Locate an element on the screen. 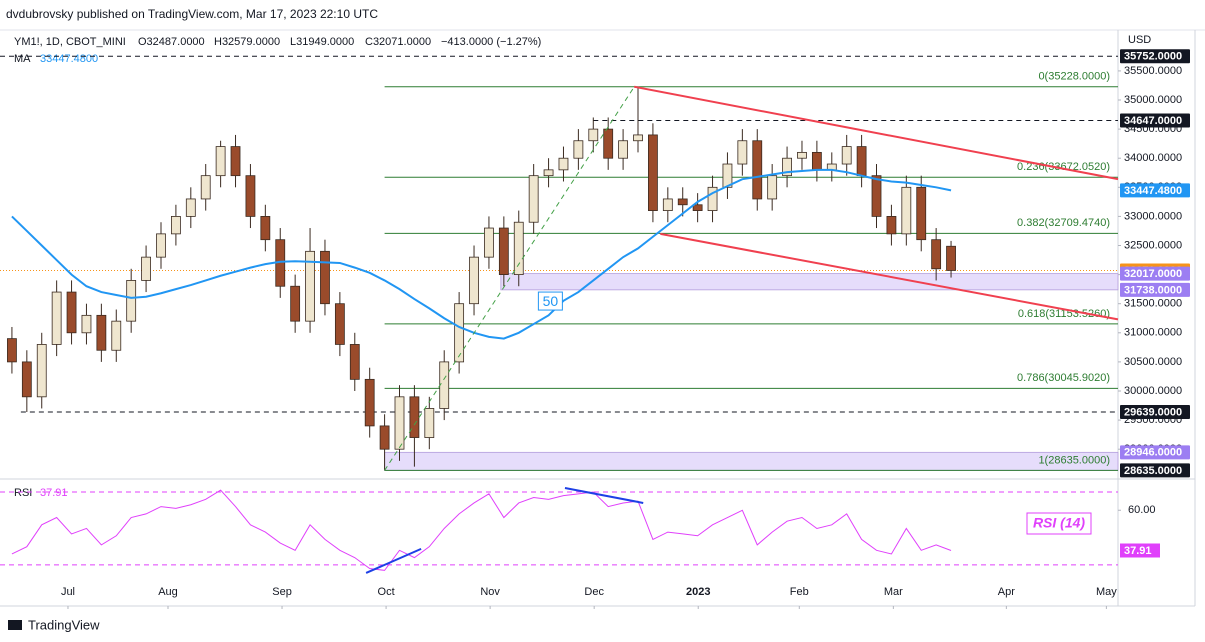 The height and width of the screenshot is (642, 1205). ohlc-high: H32579.0000 is located at coordinates (247, 42).